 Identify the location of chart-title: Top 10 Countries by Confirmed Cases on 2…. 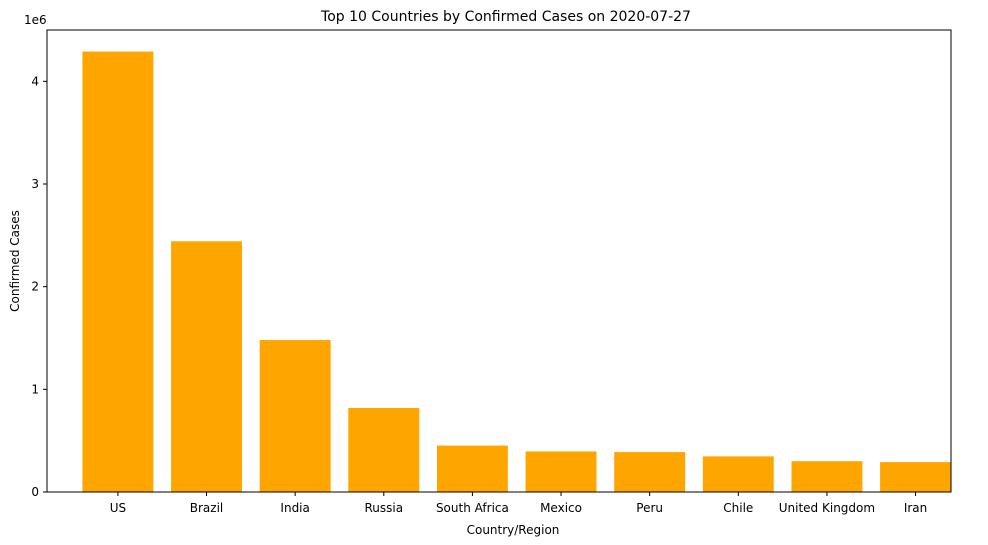
(505, 17).